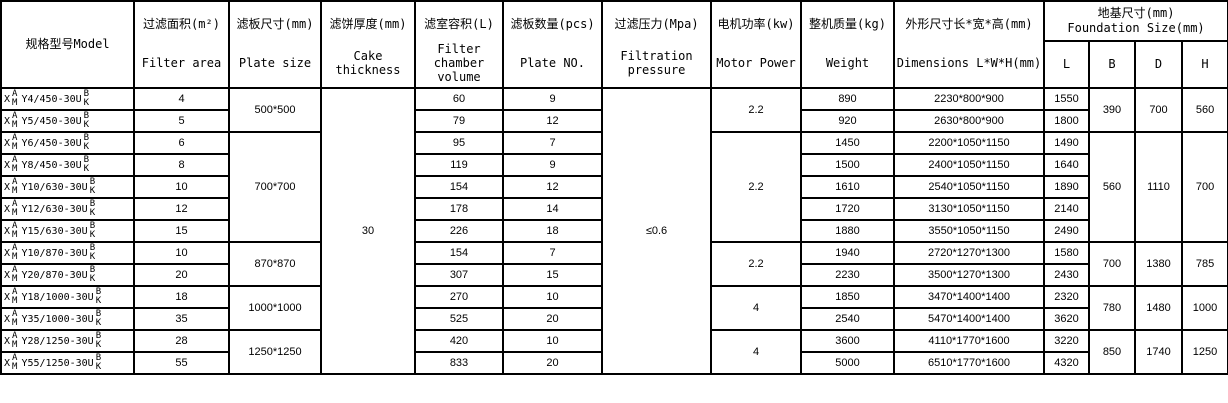 The height and width of the screenshot is (403, 1228). I want to click on model-cell: X A M Y5/450-30U B K, so click(67, 121).